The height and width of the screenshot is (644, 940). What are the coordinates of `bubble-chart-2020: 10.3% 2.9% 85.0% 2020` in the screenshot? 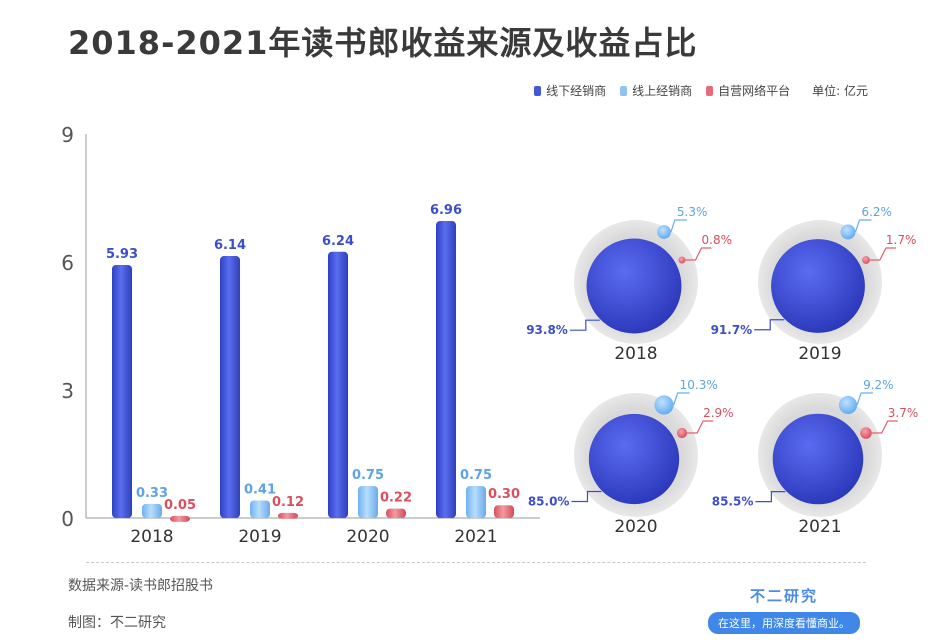 It's located at (631, 457).